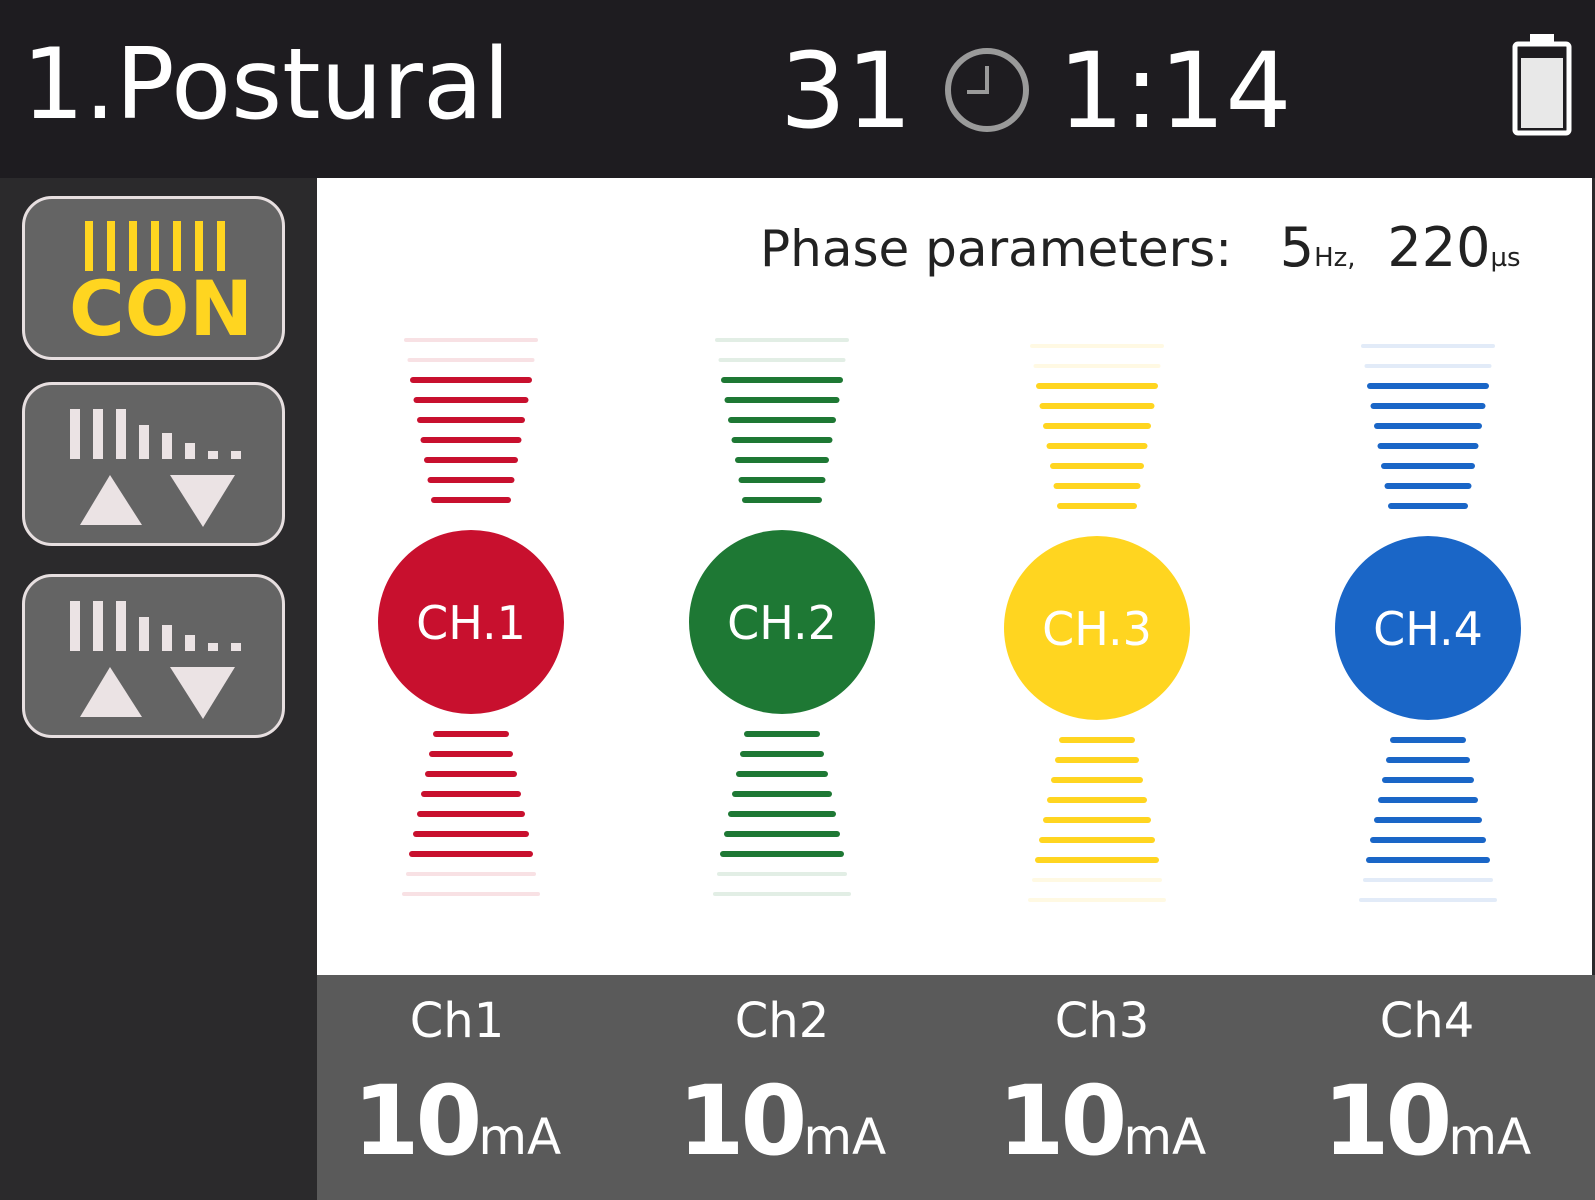  I want to click on clock-icon, so click(987, 90).